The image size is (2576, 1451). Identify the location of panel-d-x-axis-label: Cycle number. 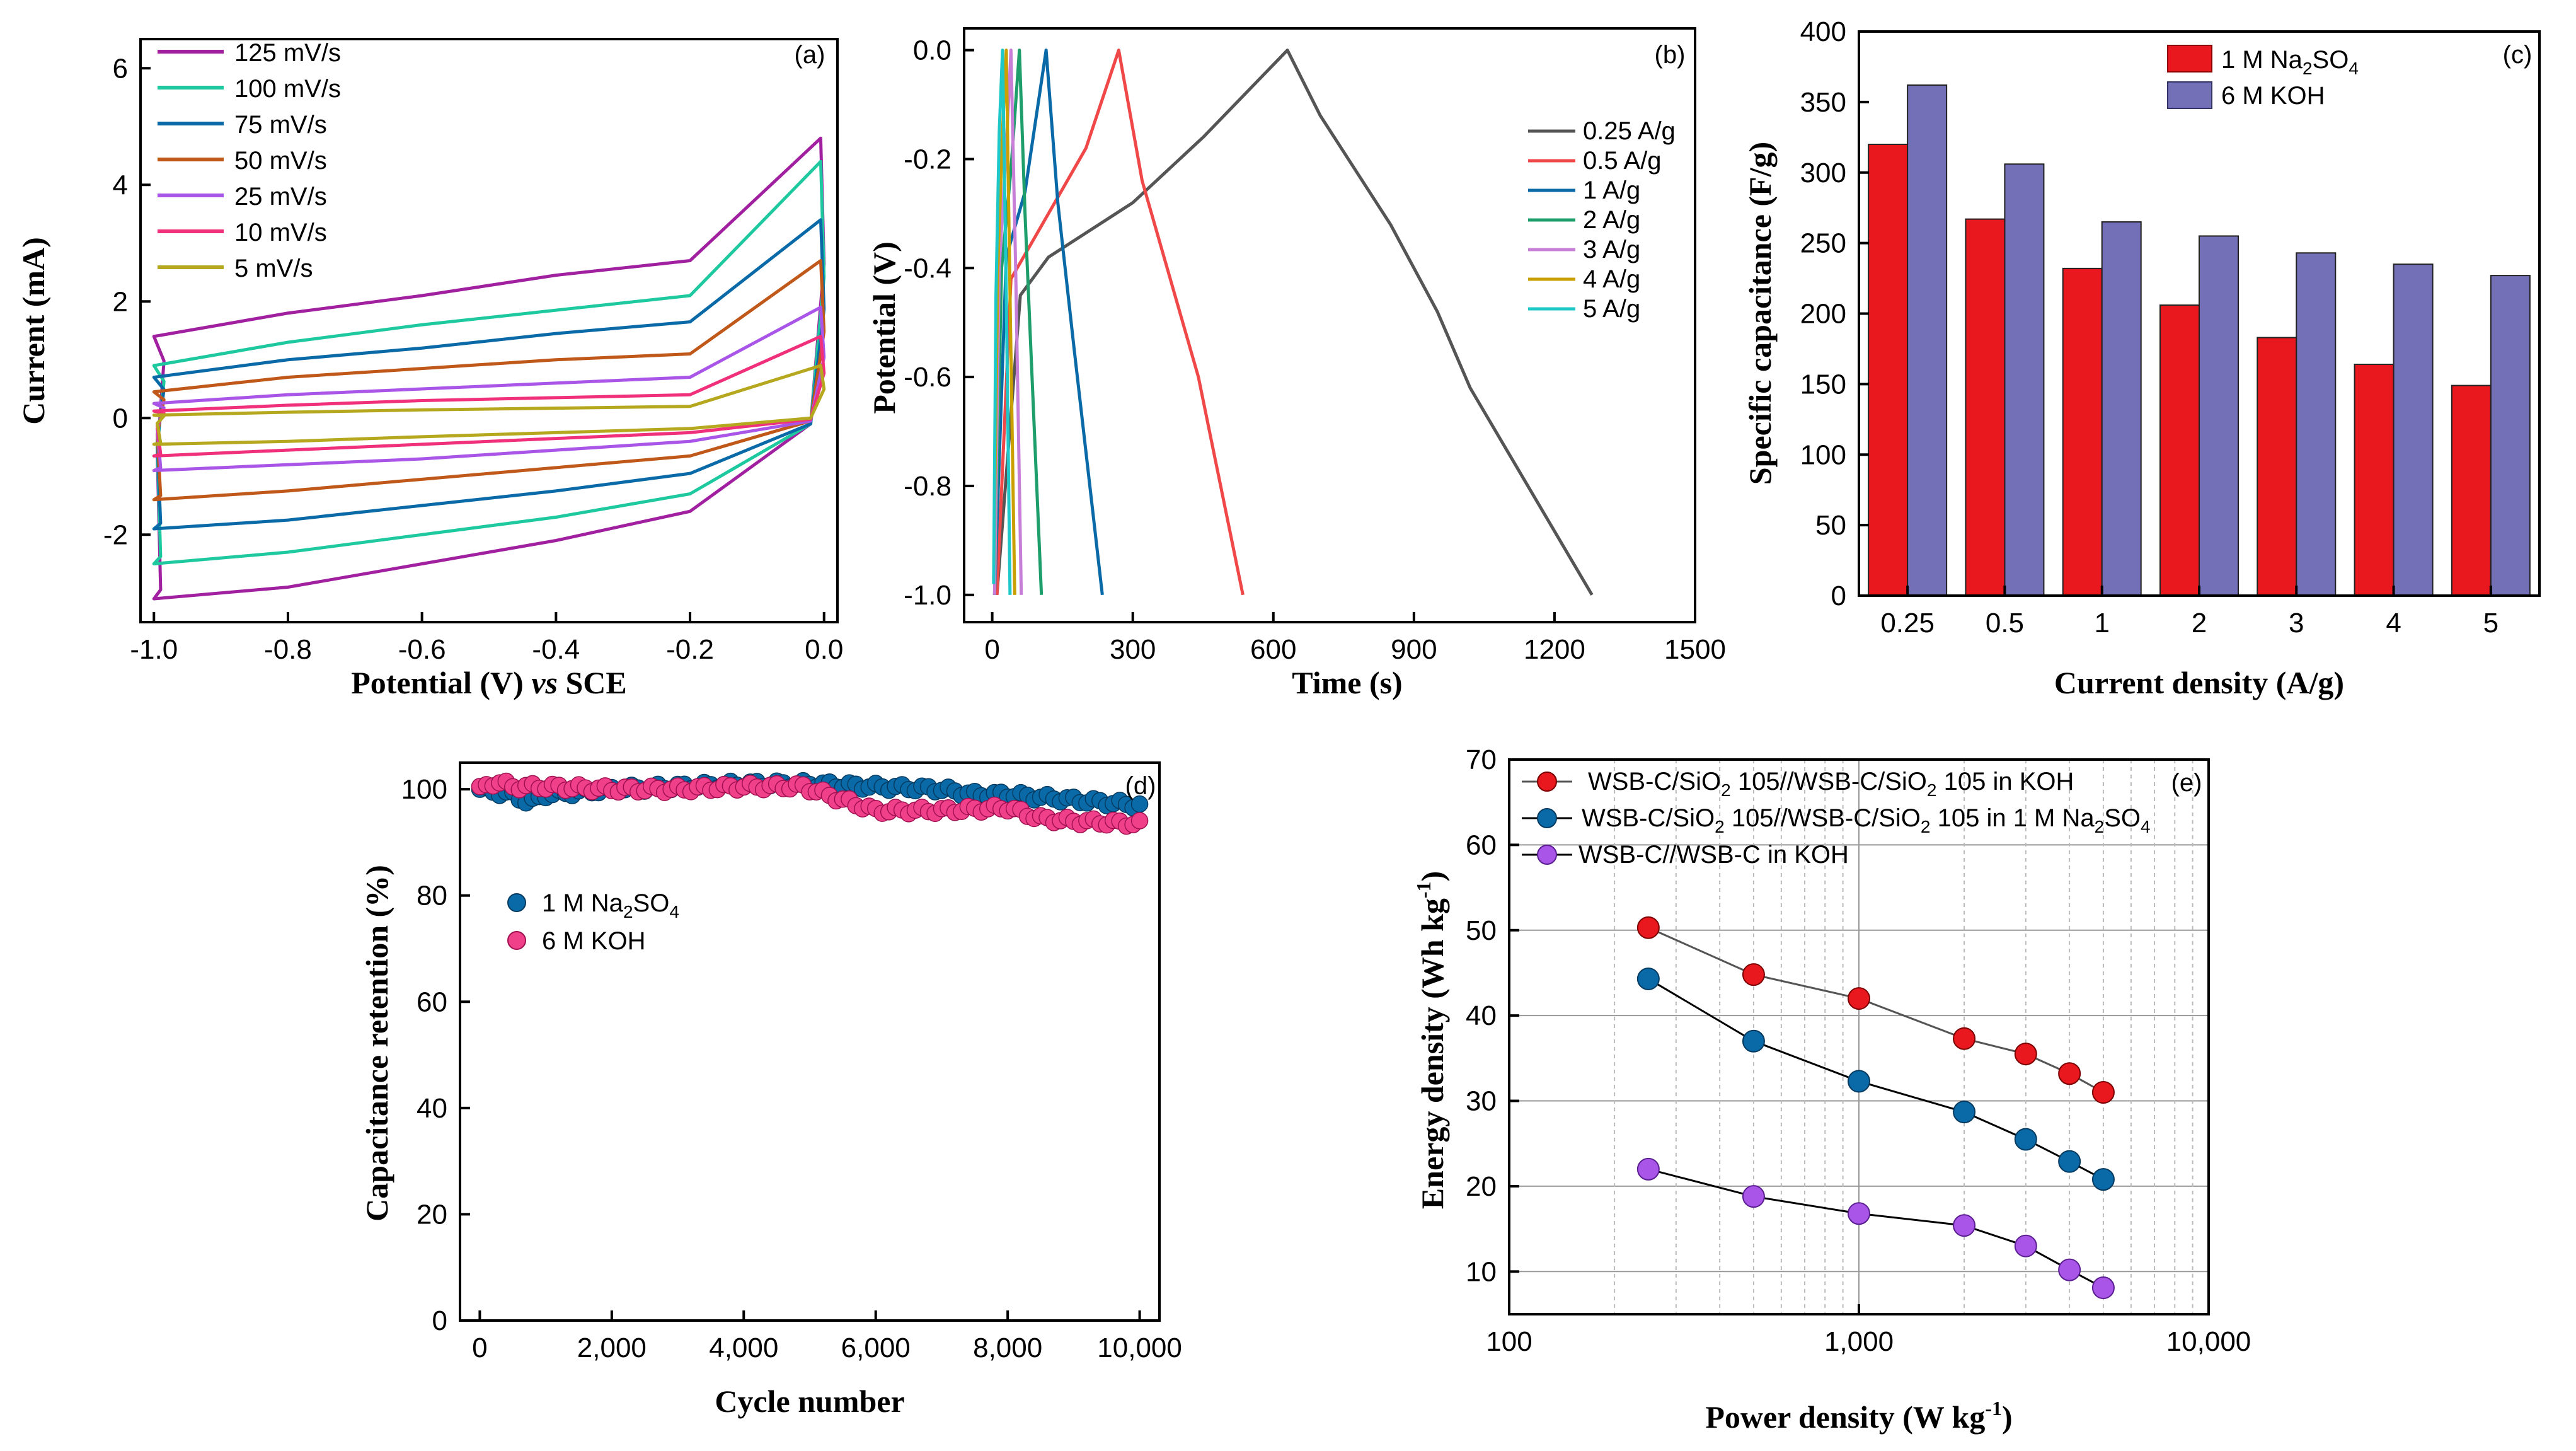
(809, 1402).